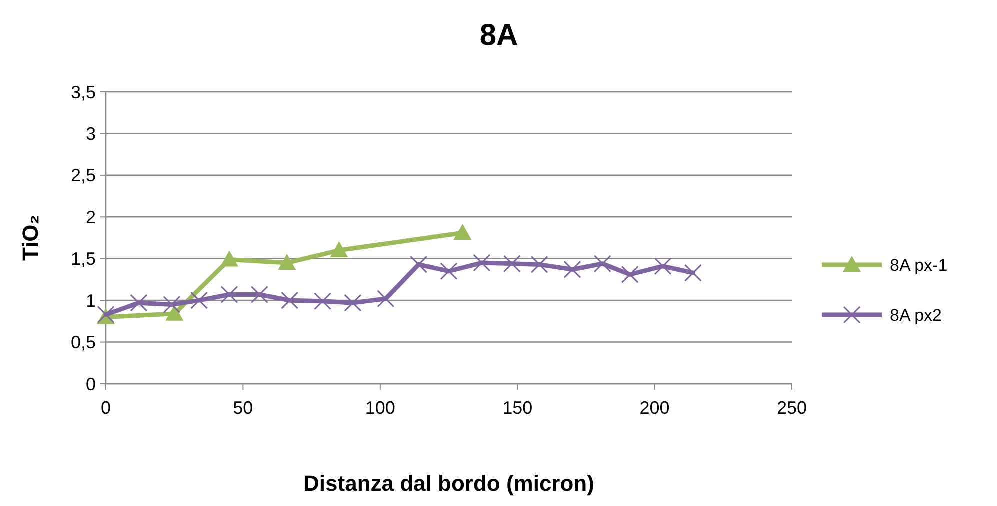 The width and height of the screenshot is (997, 506). Describe the element at coordinates (449, 483) in the screenshot. I see `x-axis-title: Distanza dal bordo (micron)` at that location.